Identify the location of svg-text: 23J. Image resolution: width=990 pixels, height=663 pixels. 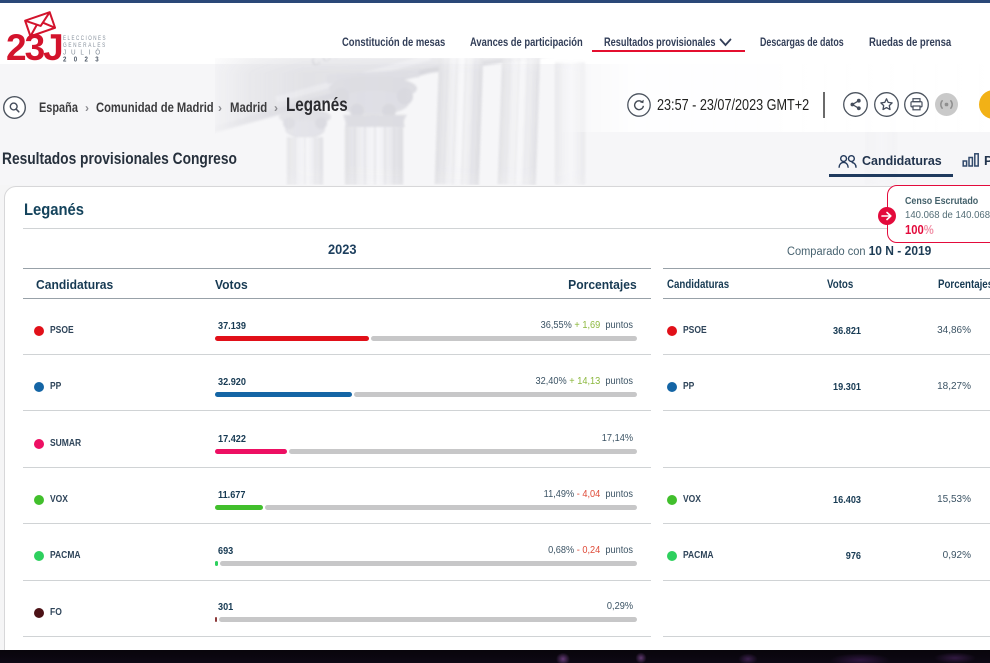
(34, 47).